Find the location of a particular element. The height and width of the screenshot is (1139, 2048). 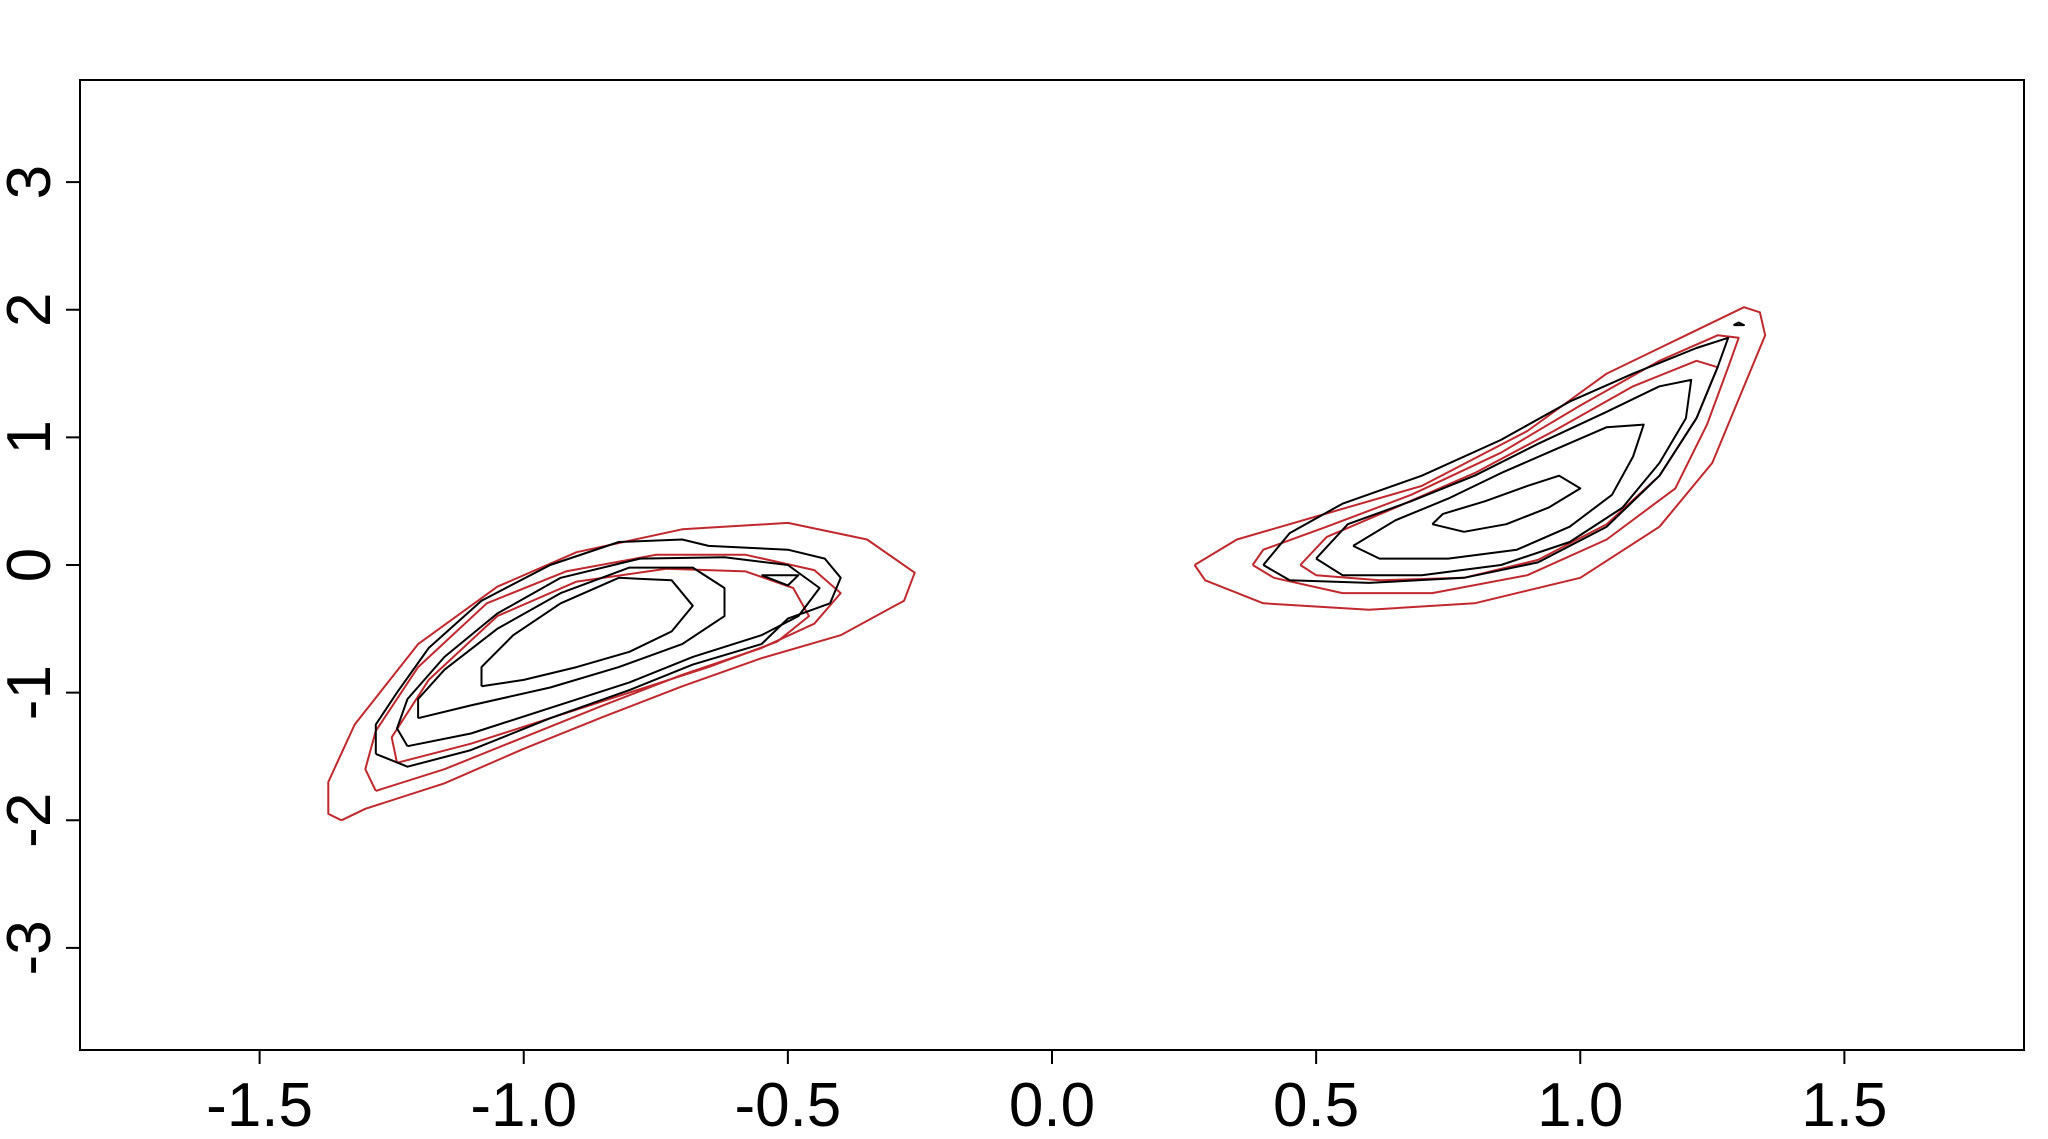

x-tick-label: -0.5 is located at coordinates (787, 1105).